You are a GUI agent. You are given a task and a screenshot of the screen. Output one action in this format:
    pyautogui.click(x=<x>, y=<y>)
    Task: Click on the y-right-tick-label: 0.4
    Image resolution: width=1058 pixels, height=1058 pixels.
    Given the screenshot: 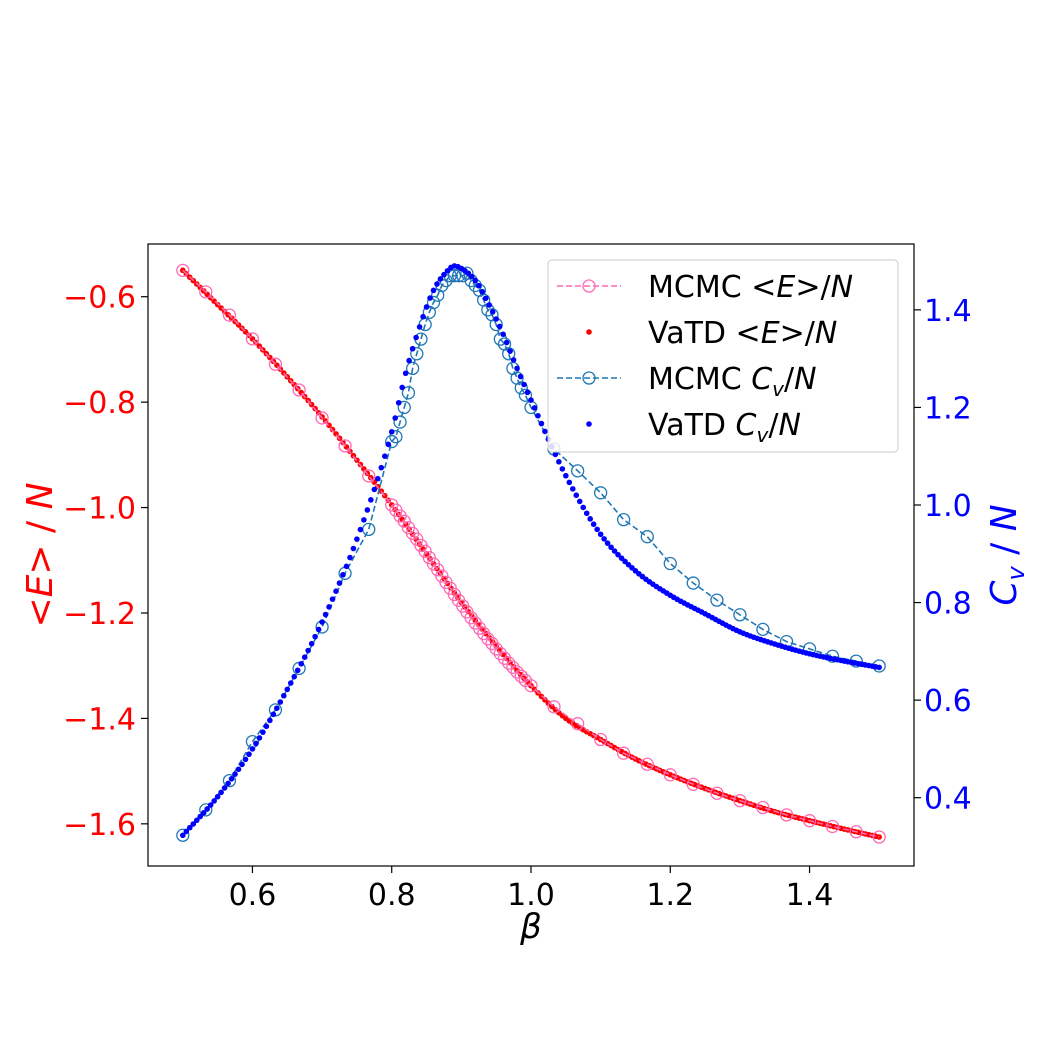 What is the action you would take?
    pyautogui.click(x=948, y=799)
    